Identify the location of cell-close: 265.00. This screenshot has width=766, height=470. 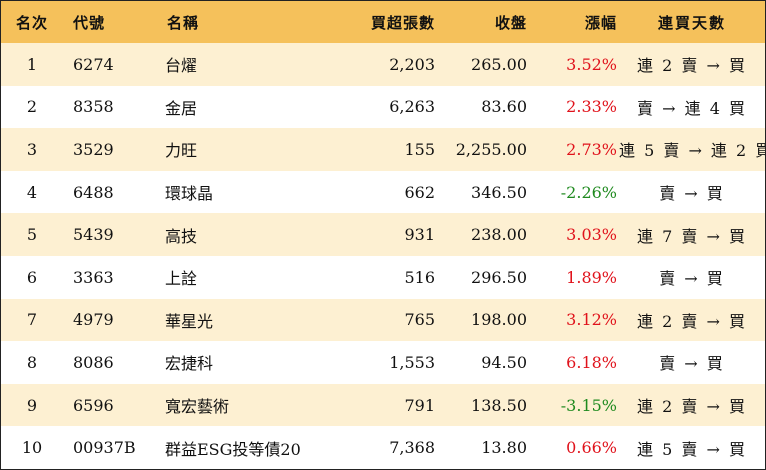
(499, 64).